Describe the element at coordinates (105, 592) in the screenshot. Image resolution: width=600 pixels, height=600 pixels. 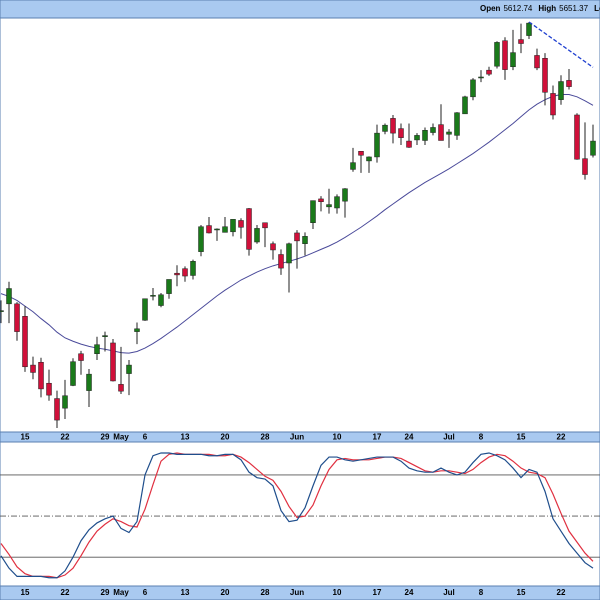
I see `x-tick-label: 29` at that location.